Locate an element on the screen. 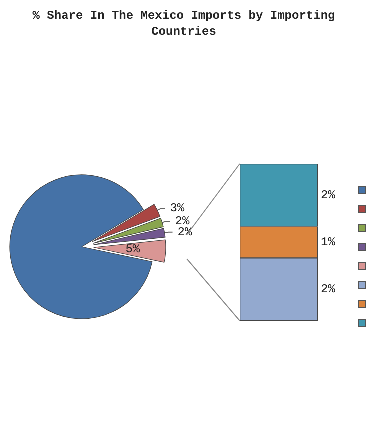 This screenshot has width=368, height=445. data-label: 3% is located at coordinates (178, 209).